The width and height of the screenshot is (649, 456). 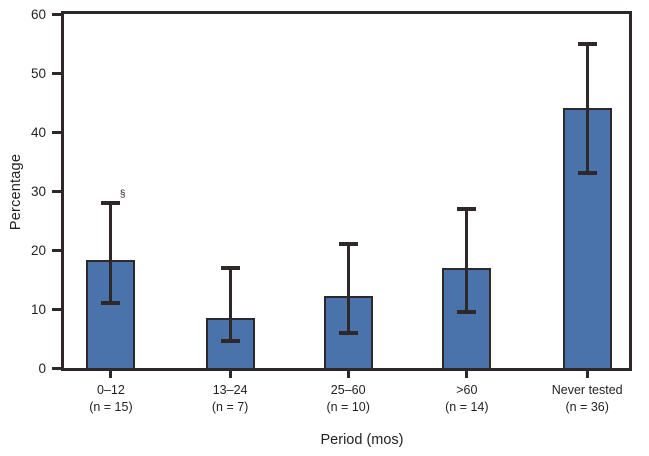 What do you see at coordinates (38, 250) in the screenshot?
I see `y-axis-tick-label: 20` at bounding box center [38, 250].